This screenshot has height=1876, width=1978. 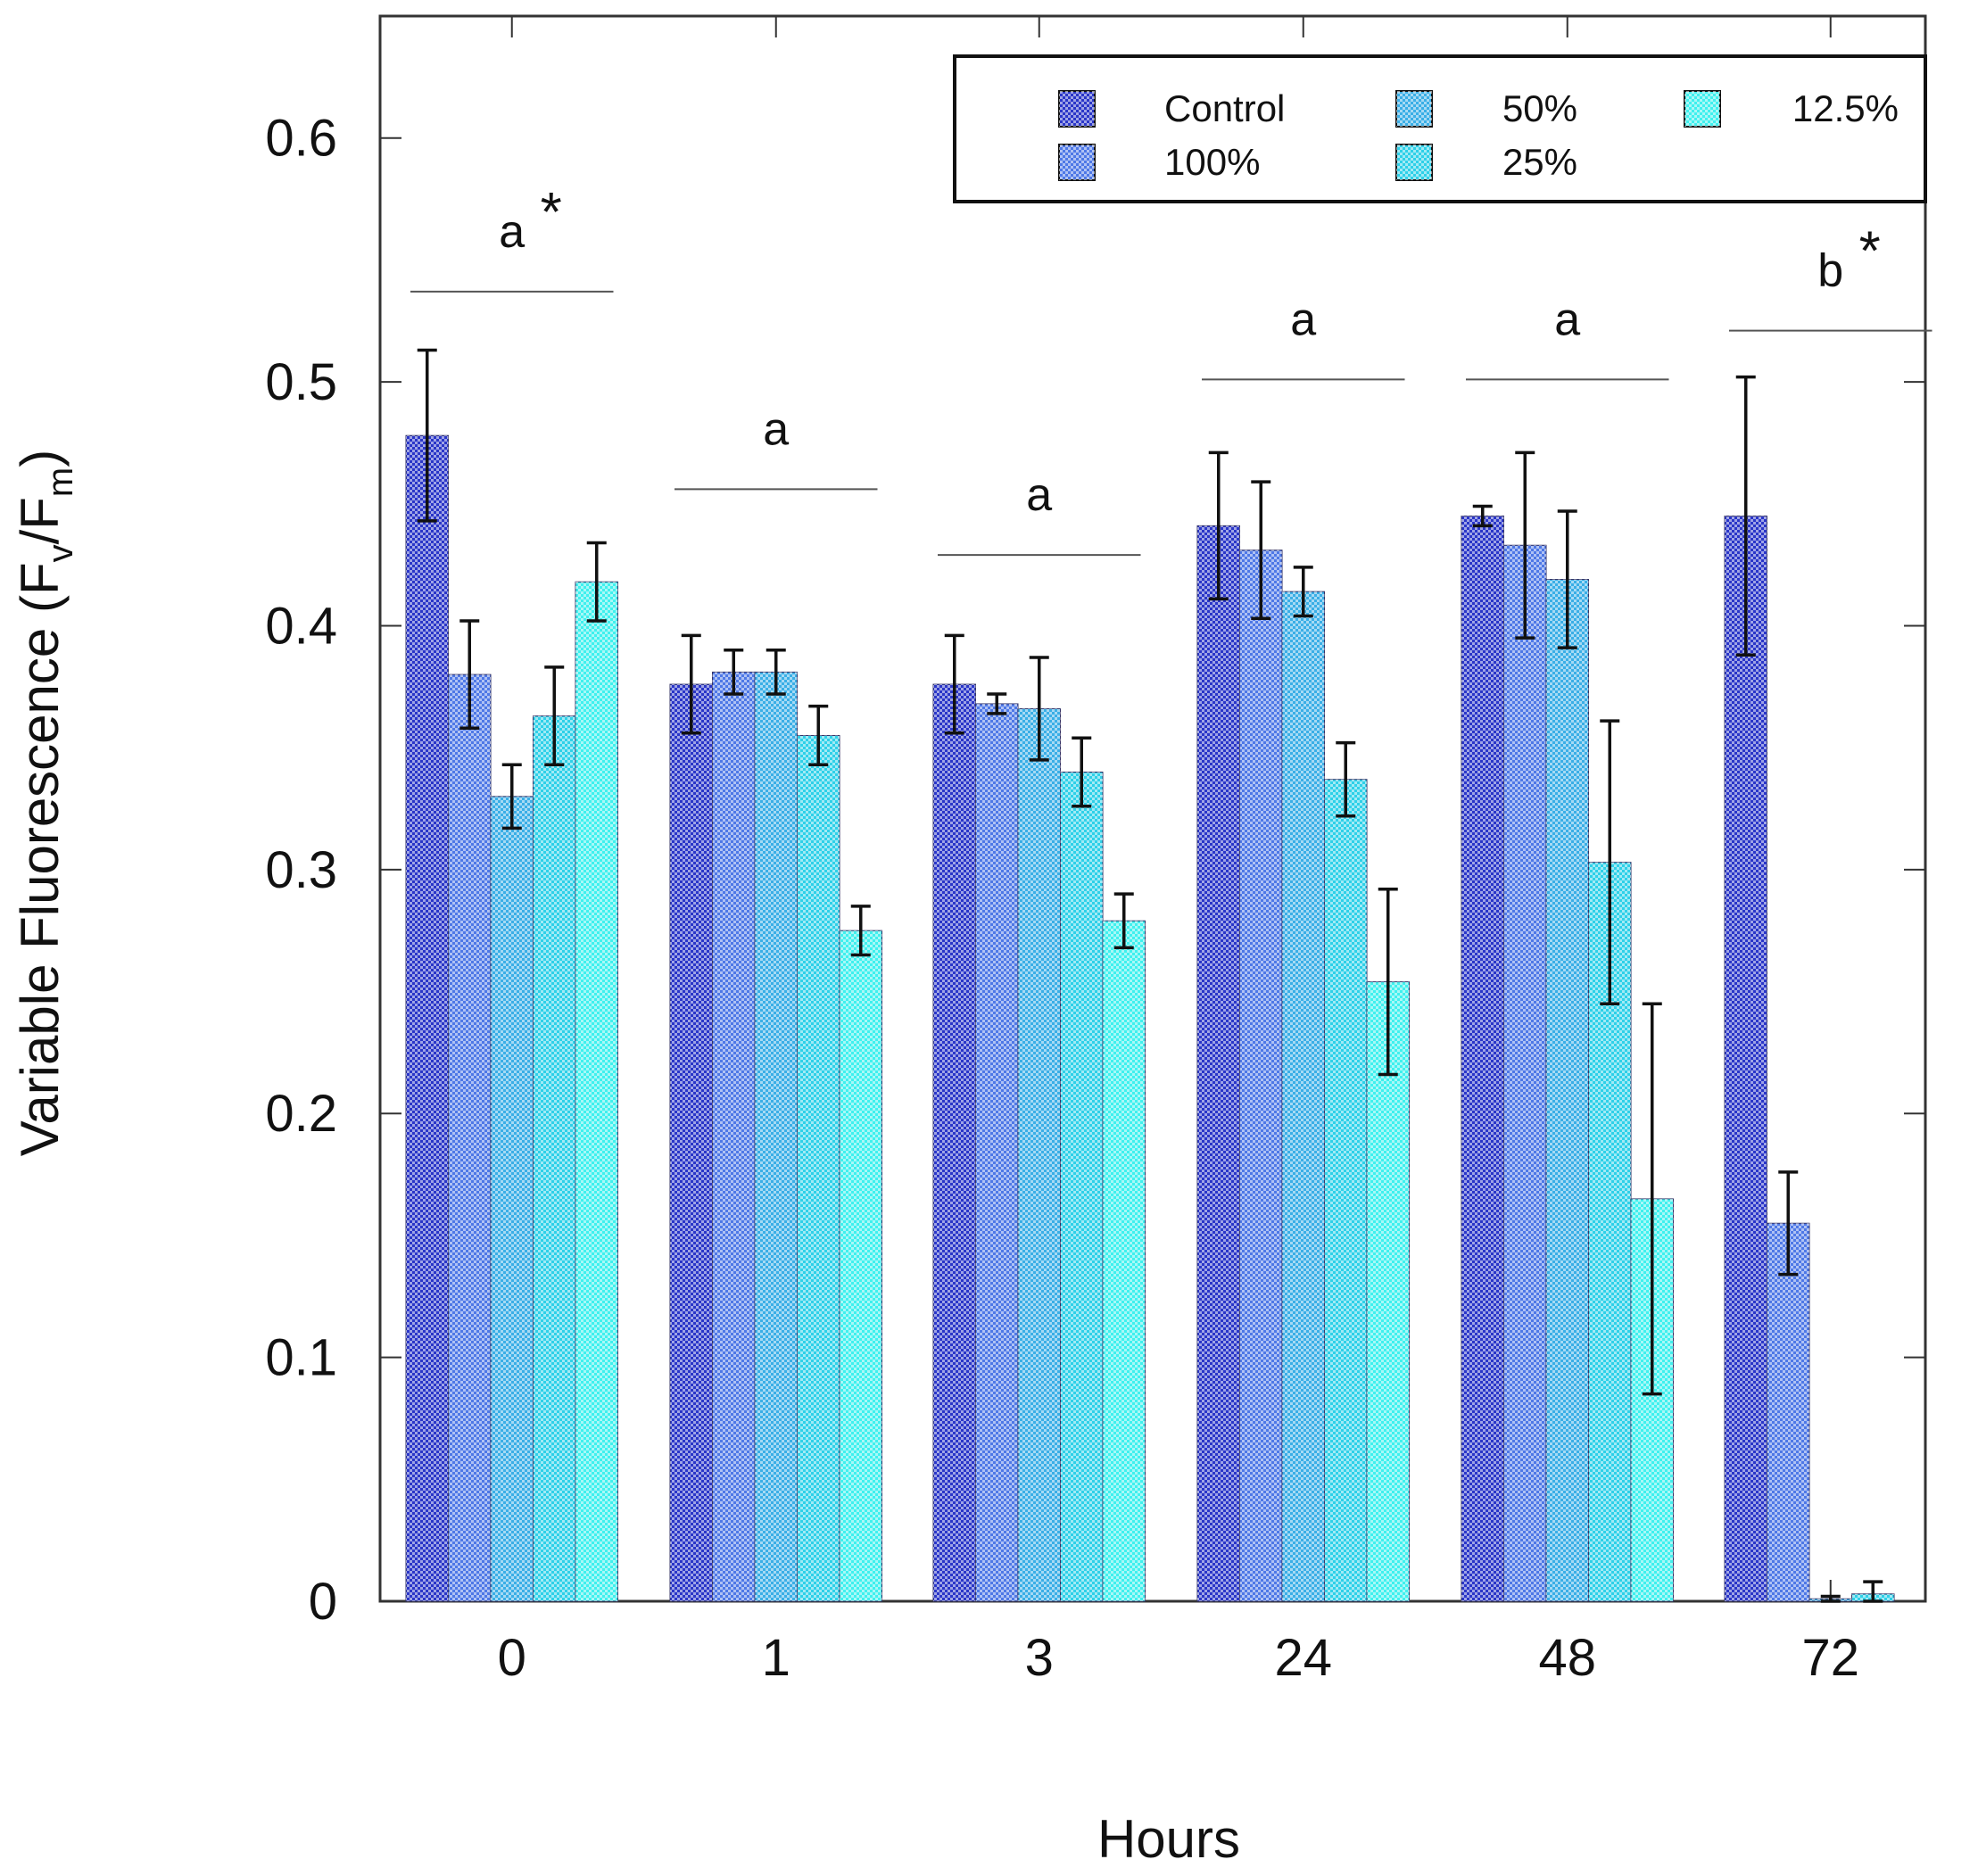 I want to click on legend-label: 12.5%, so click(x=1845, y=108).